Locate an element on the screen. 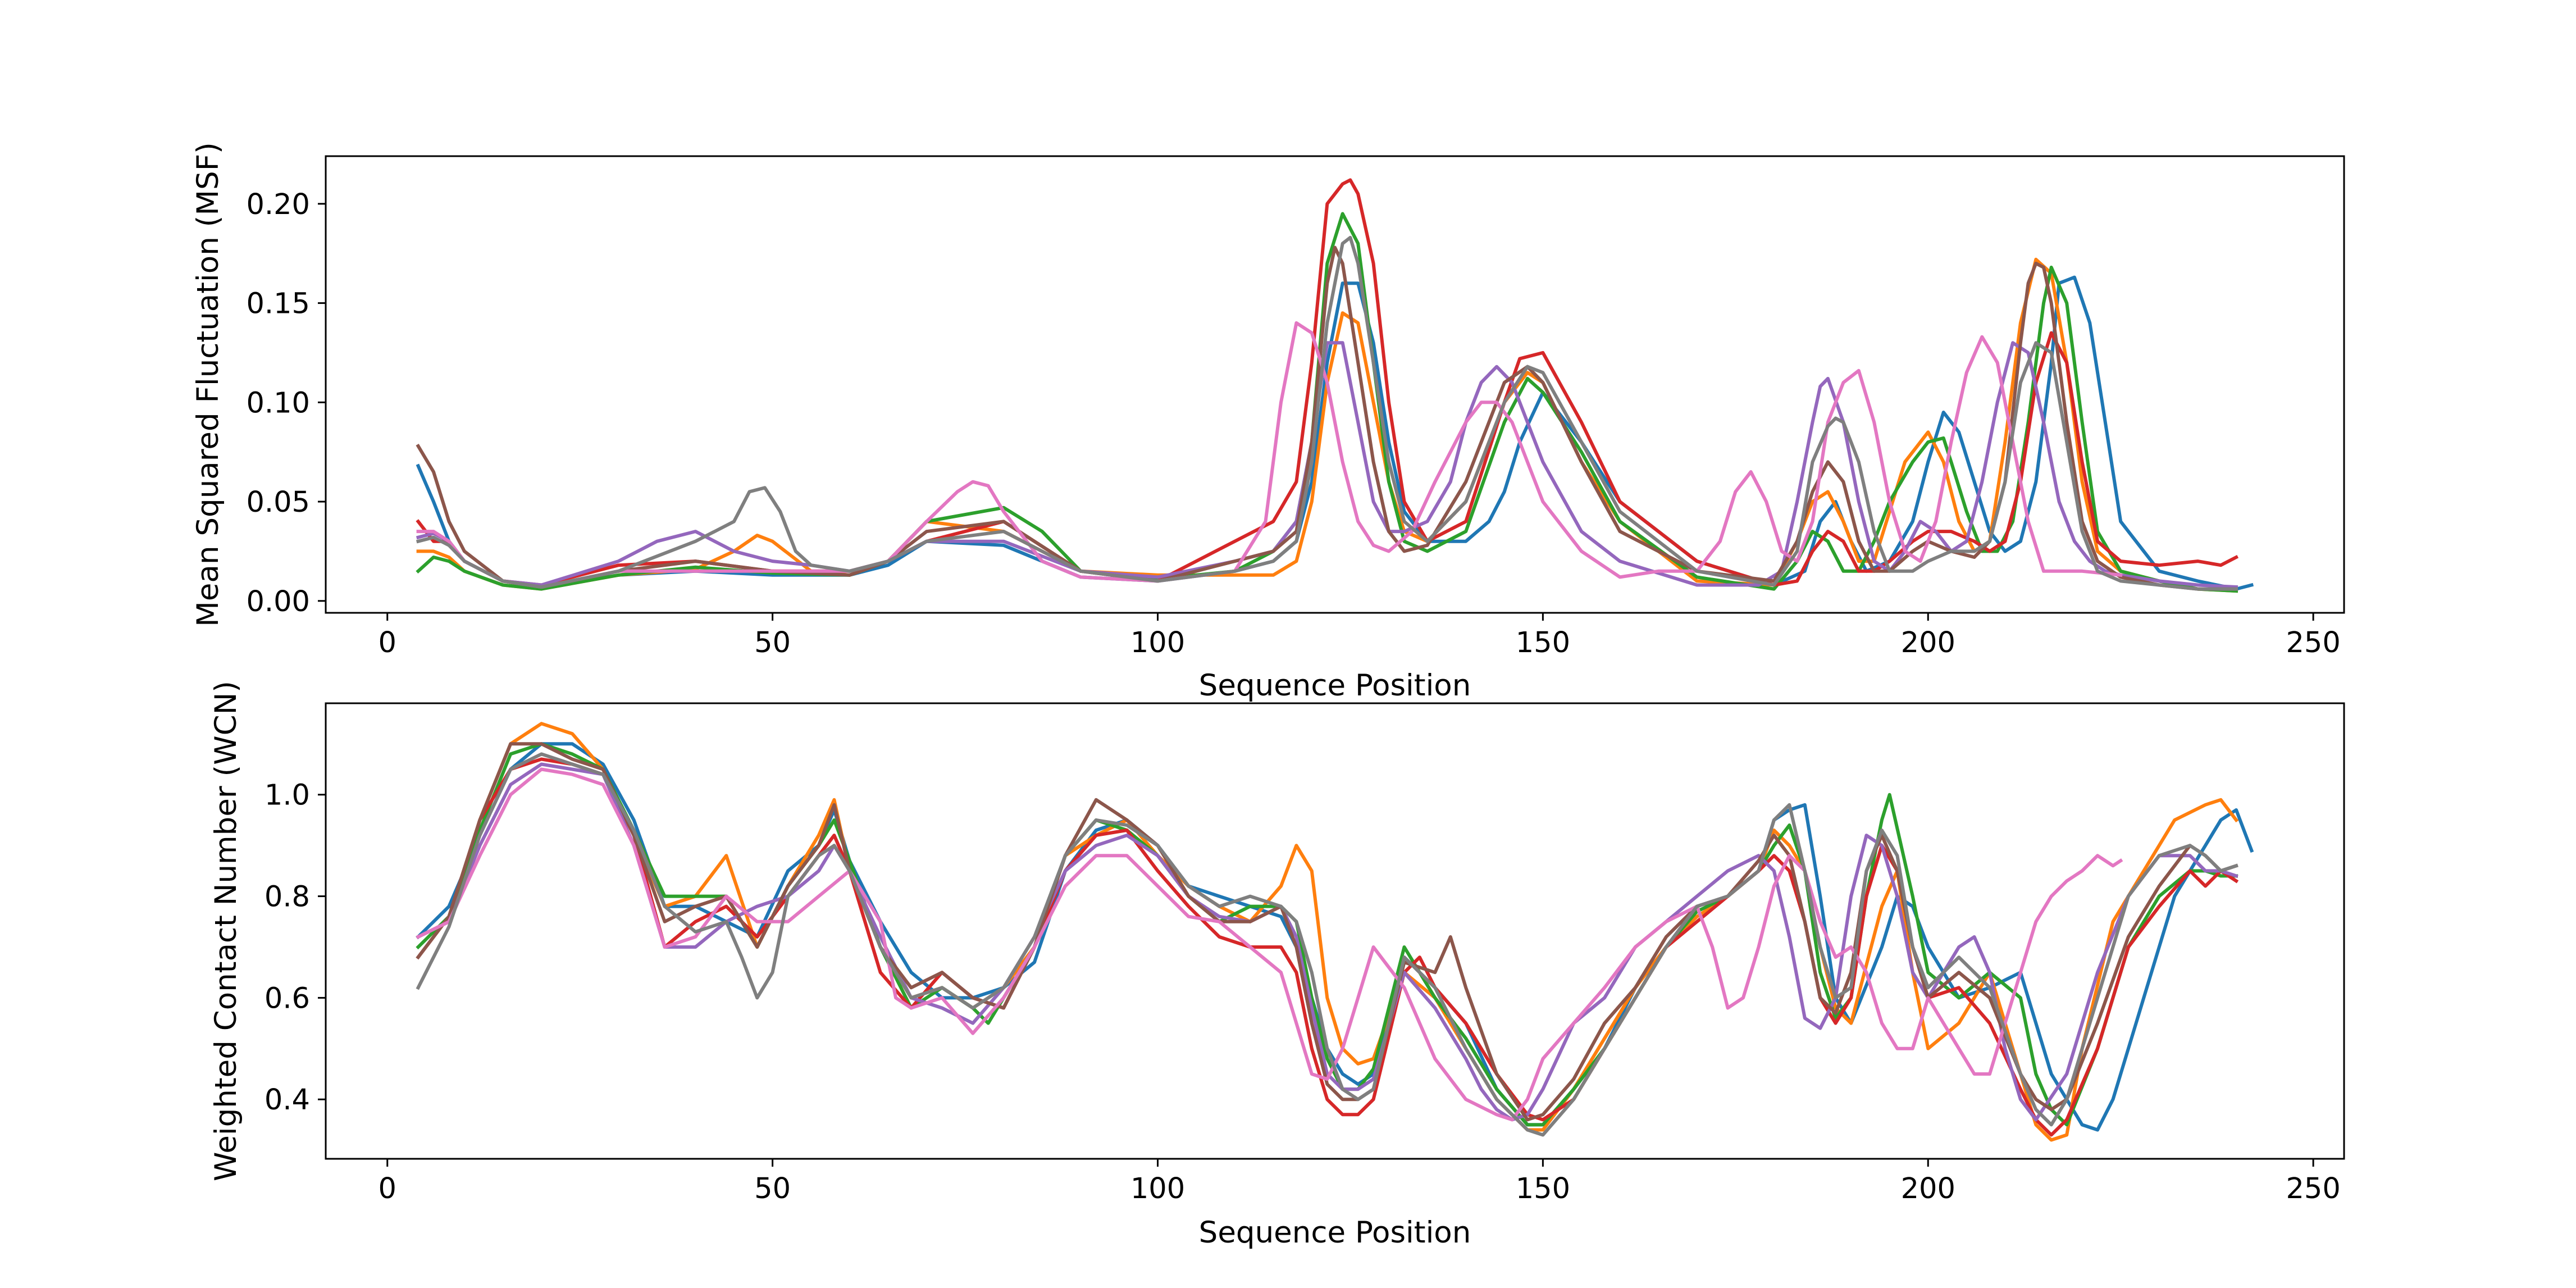  msf-y-tick-label: 0.20 is located at coordinates (278, 204).